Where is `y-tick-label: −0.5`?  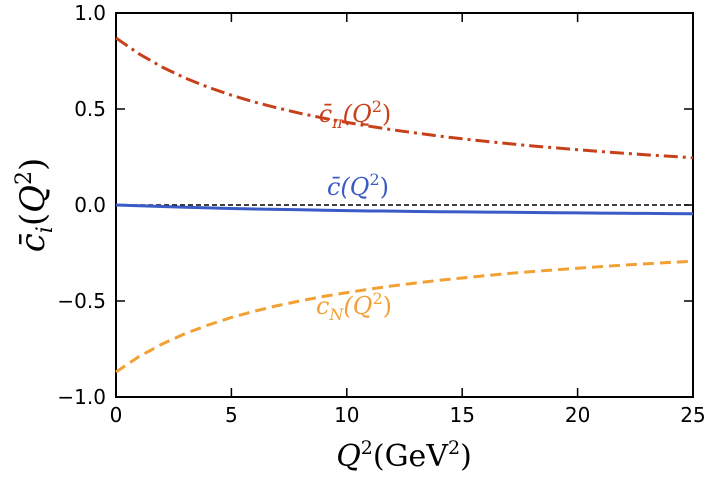 y-tick-label: −0.5 is located at coordinates (81, 301).